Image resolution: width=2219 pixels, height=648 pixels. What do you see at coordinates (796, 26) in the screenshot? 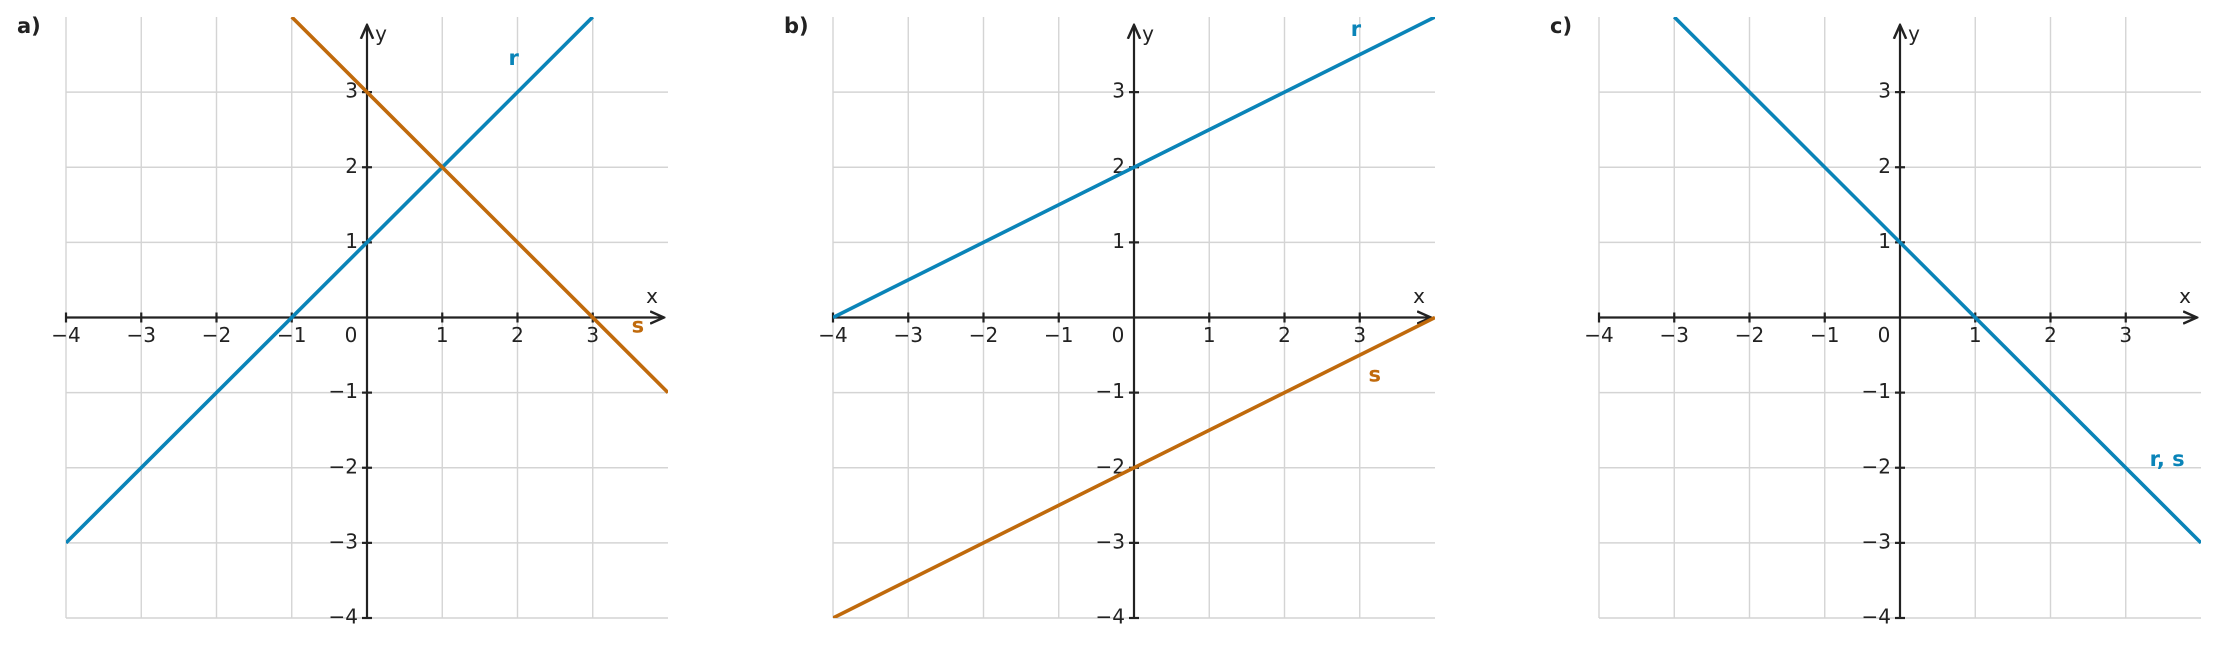
I see `panel-label: b)` at bounding box center [796, 26].